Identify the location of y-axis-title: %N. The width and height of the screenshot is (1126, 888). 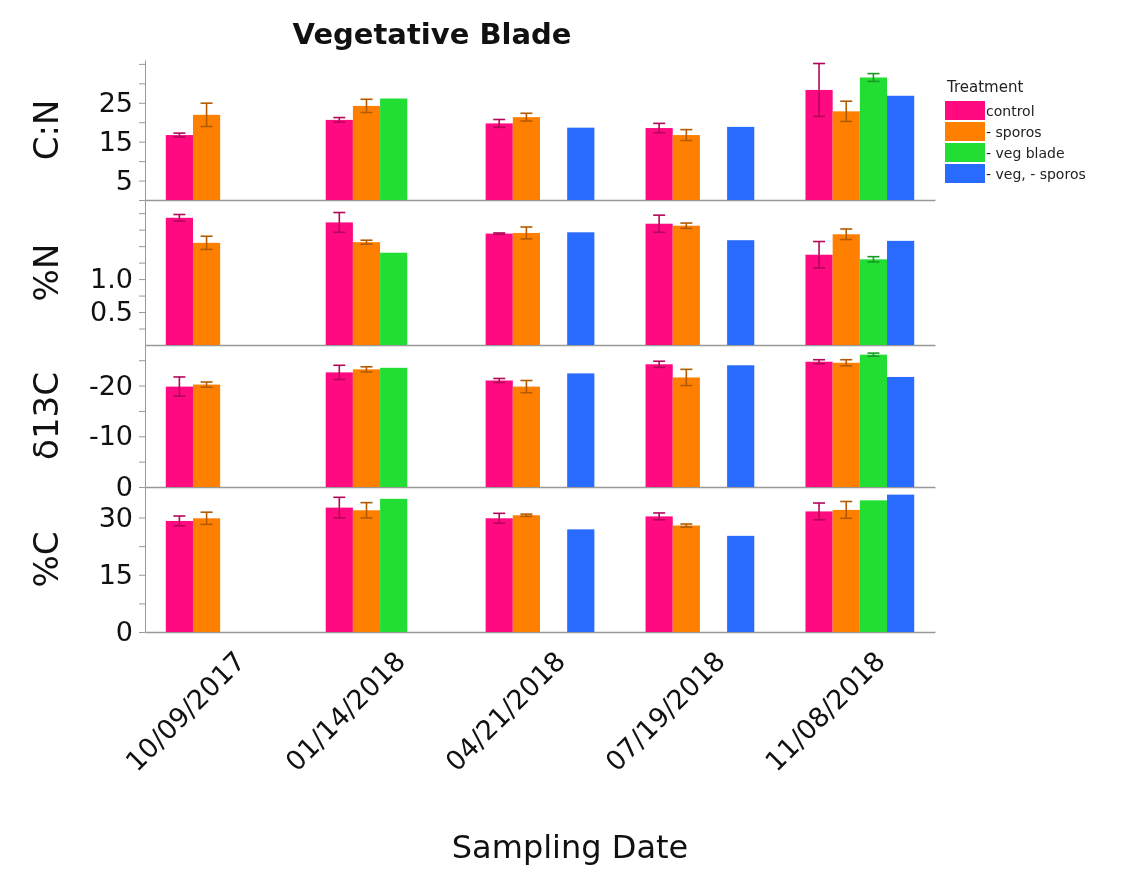
(46, 272).